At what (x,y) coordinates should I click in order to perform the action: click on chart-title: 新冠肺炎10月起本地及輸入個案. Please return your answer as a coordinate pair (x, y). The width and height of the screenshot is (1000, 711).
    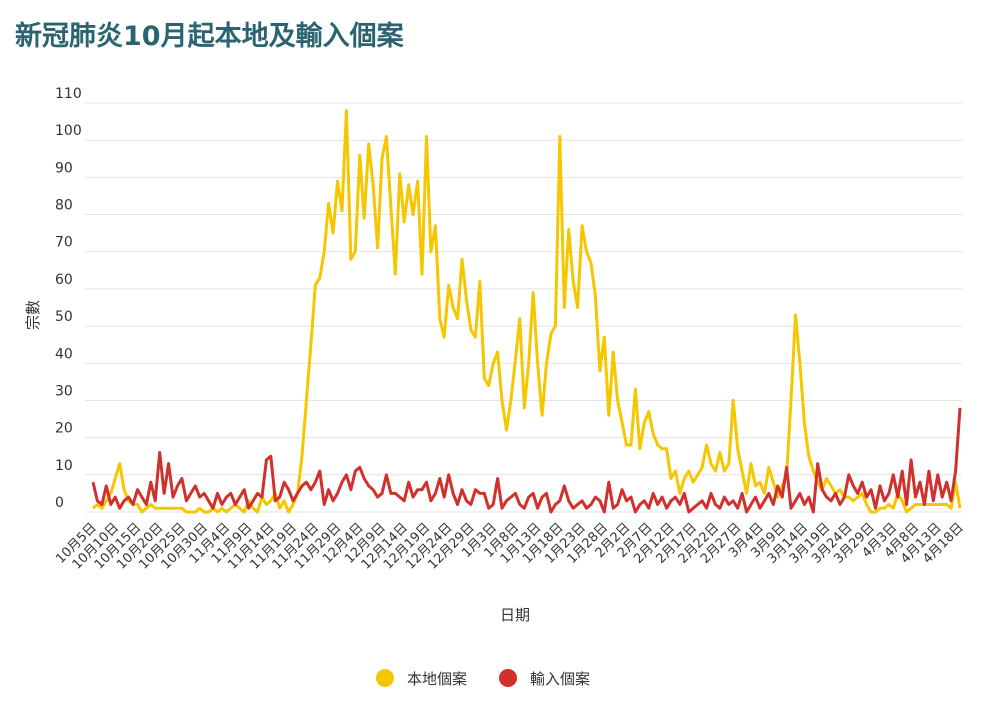
    Looking at the image, I should click on (210, 36).